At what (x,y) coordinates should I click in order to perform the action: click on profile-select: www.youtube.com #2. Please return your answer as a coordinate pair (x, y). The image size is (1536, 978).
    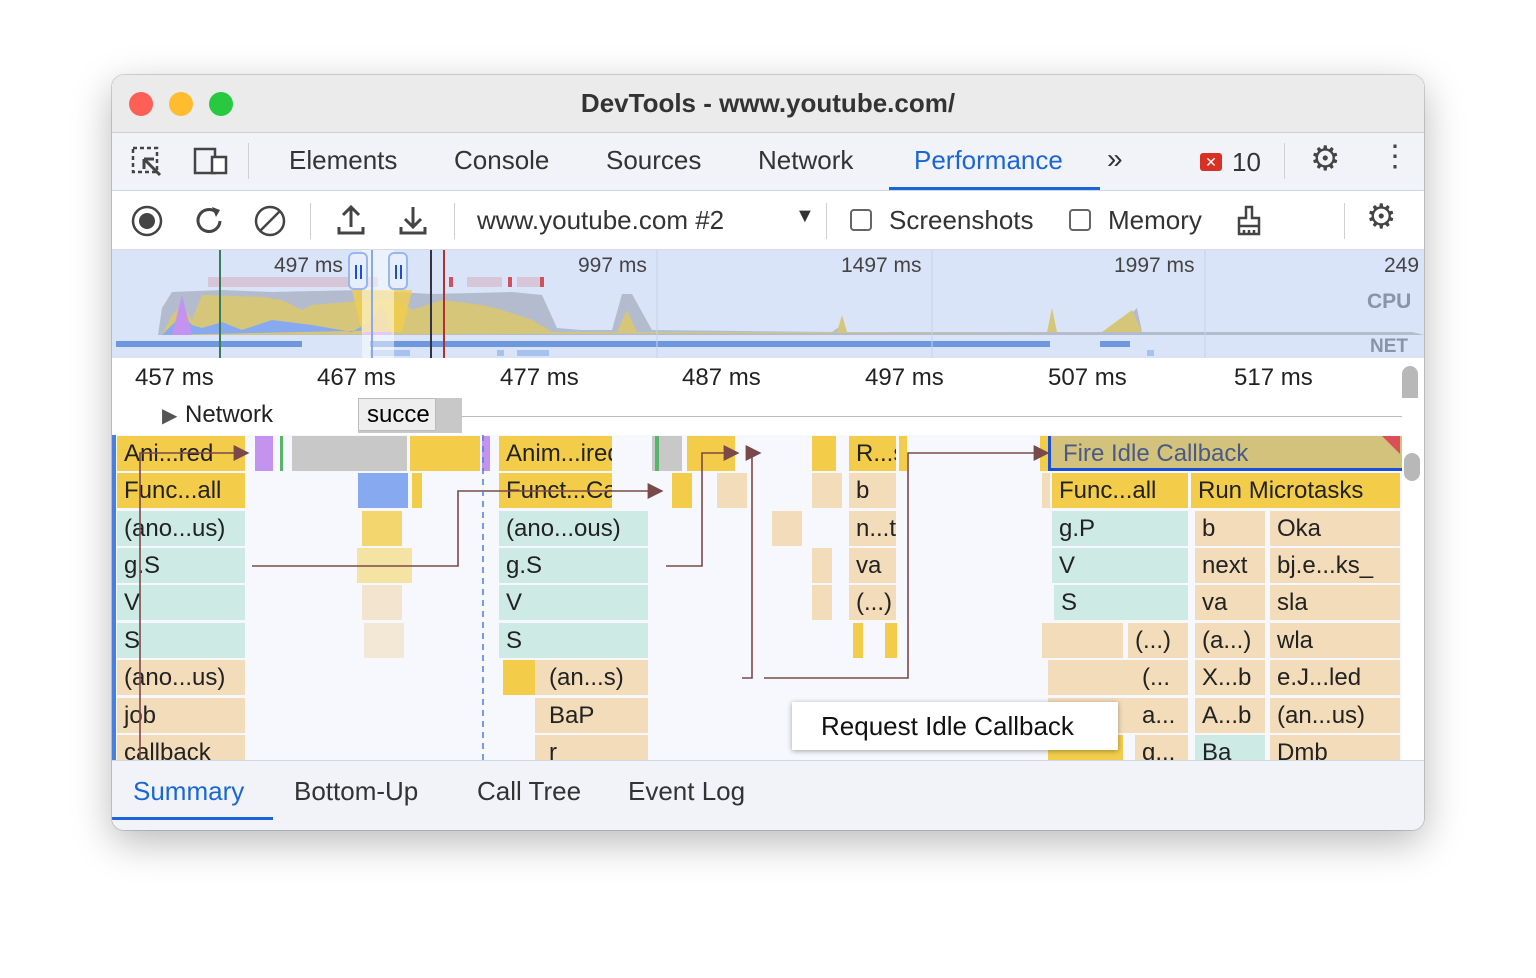
    Looking at the image, I should click on (601, 220).